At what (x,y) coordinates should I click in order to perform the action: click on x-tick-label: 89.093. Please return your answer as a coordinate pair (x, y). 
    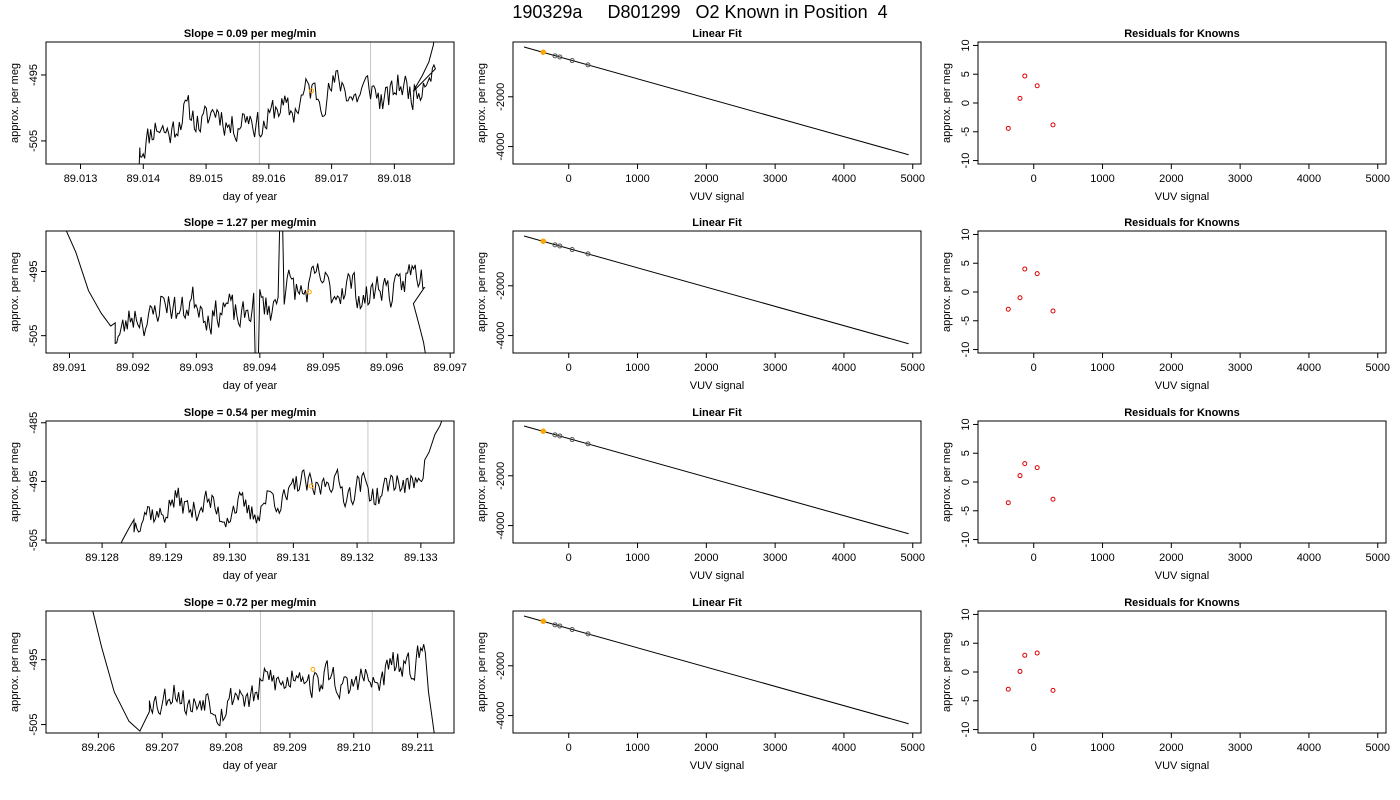
    Looking at the image, I should click on (197, 368).